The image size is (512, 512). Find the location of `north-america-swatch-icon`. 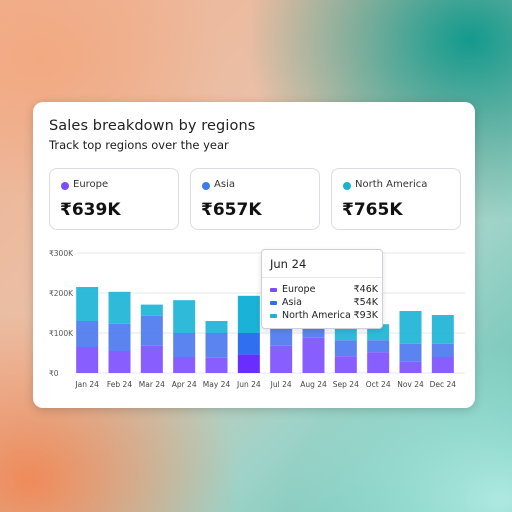

north-america-swatch-icon is located at coordinates (273, 316).